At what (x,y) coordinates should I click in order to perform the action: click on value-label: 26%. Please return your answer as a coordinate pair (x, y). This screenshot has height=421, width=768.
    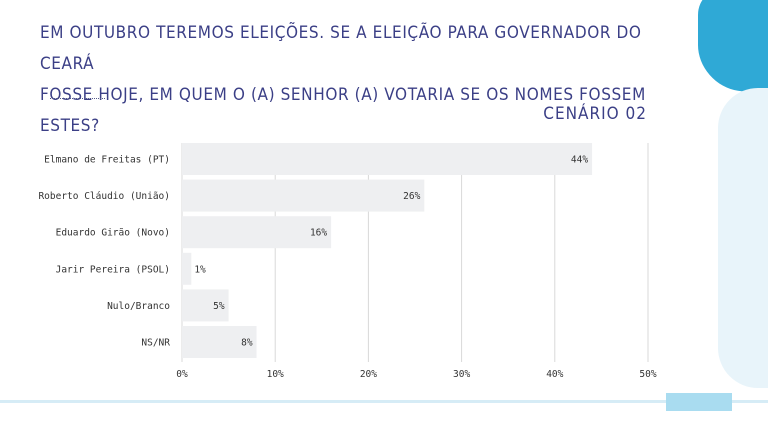
    Looking at the image, I should click on (411, 196).